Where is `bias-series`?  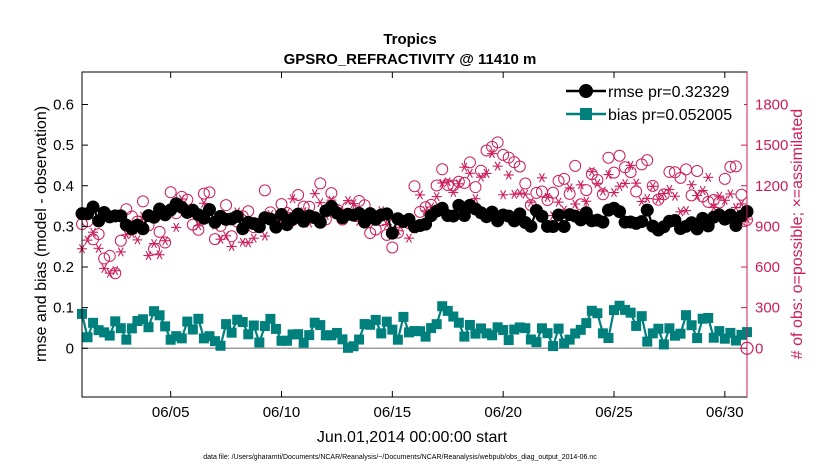 bias-series is located at coordinates (414, 326).